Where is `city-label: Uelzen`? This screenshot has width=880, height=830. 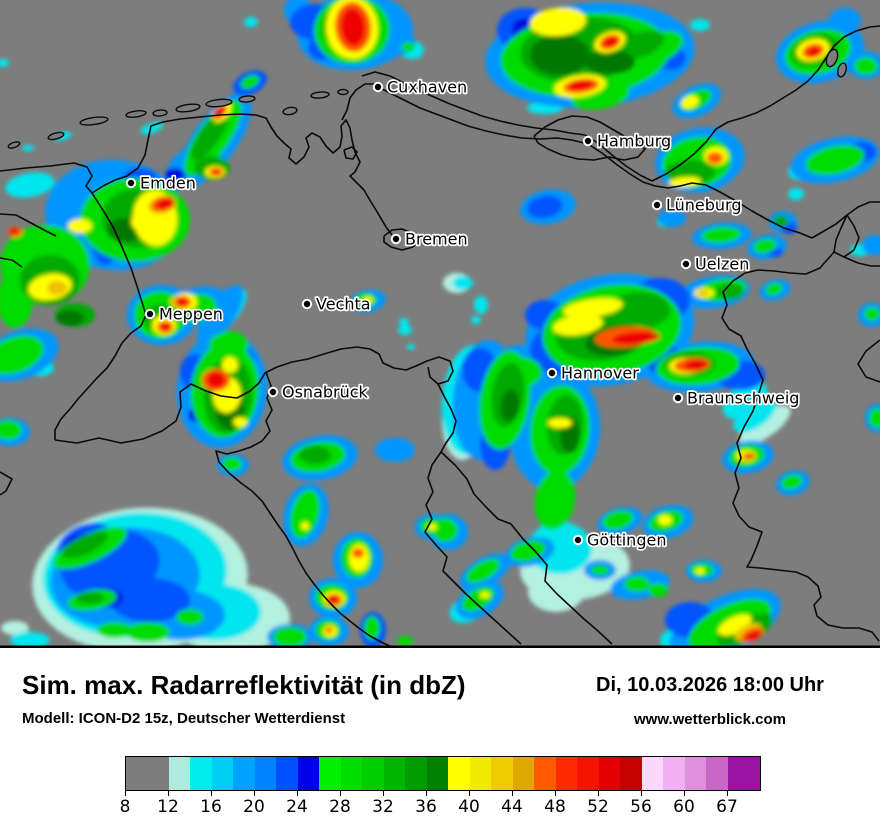 city-label: Uelzen is located at coordinates (722, 264).